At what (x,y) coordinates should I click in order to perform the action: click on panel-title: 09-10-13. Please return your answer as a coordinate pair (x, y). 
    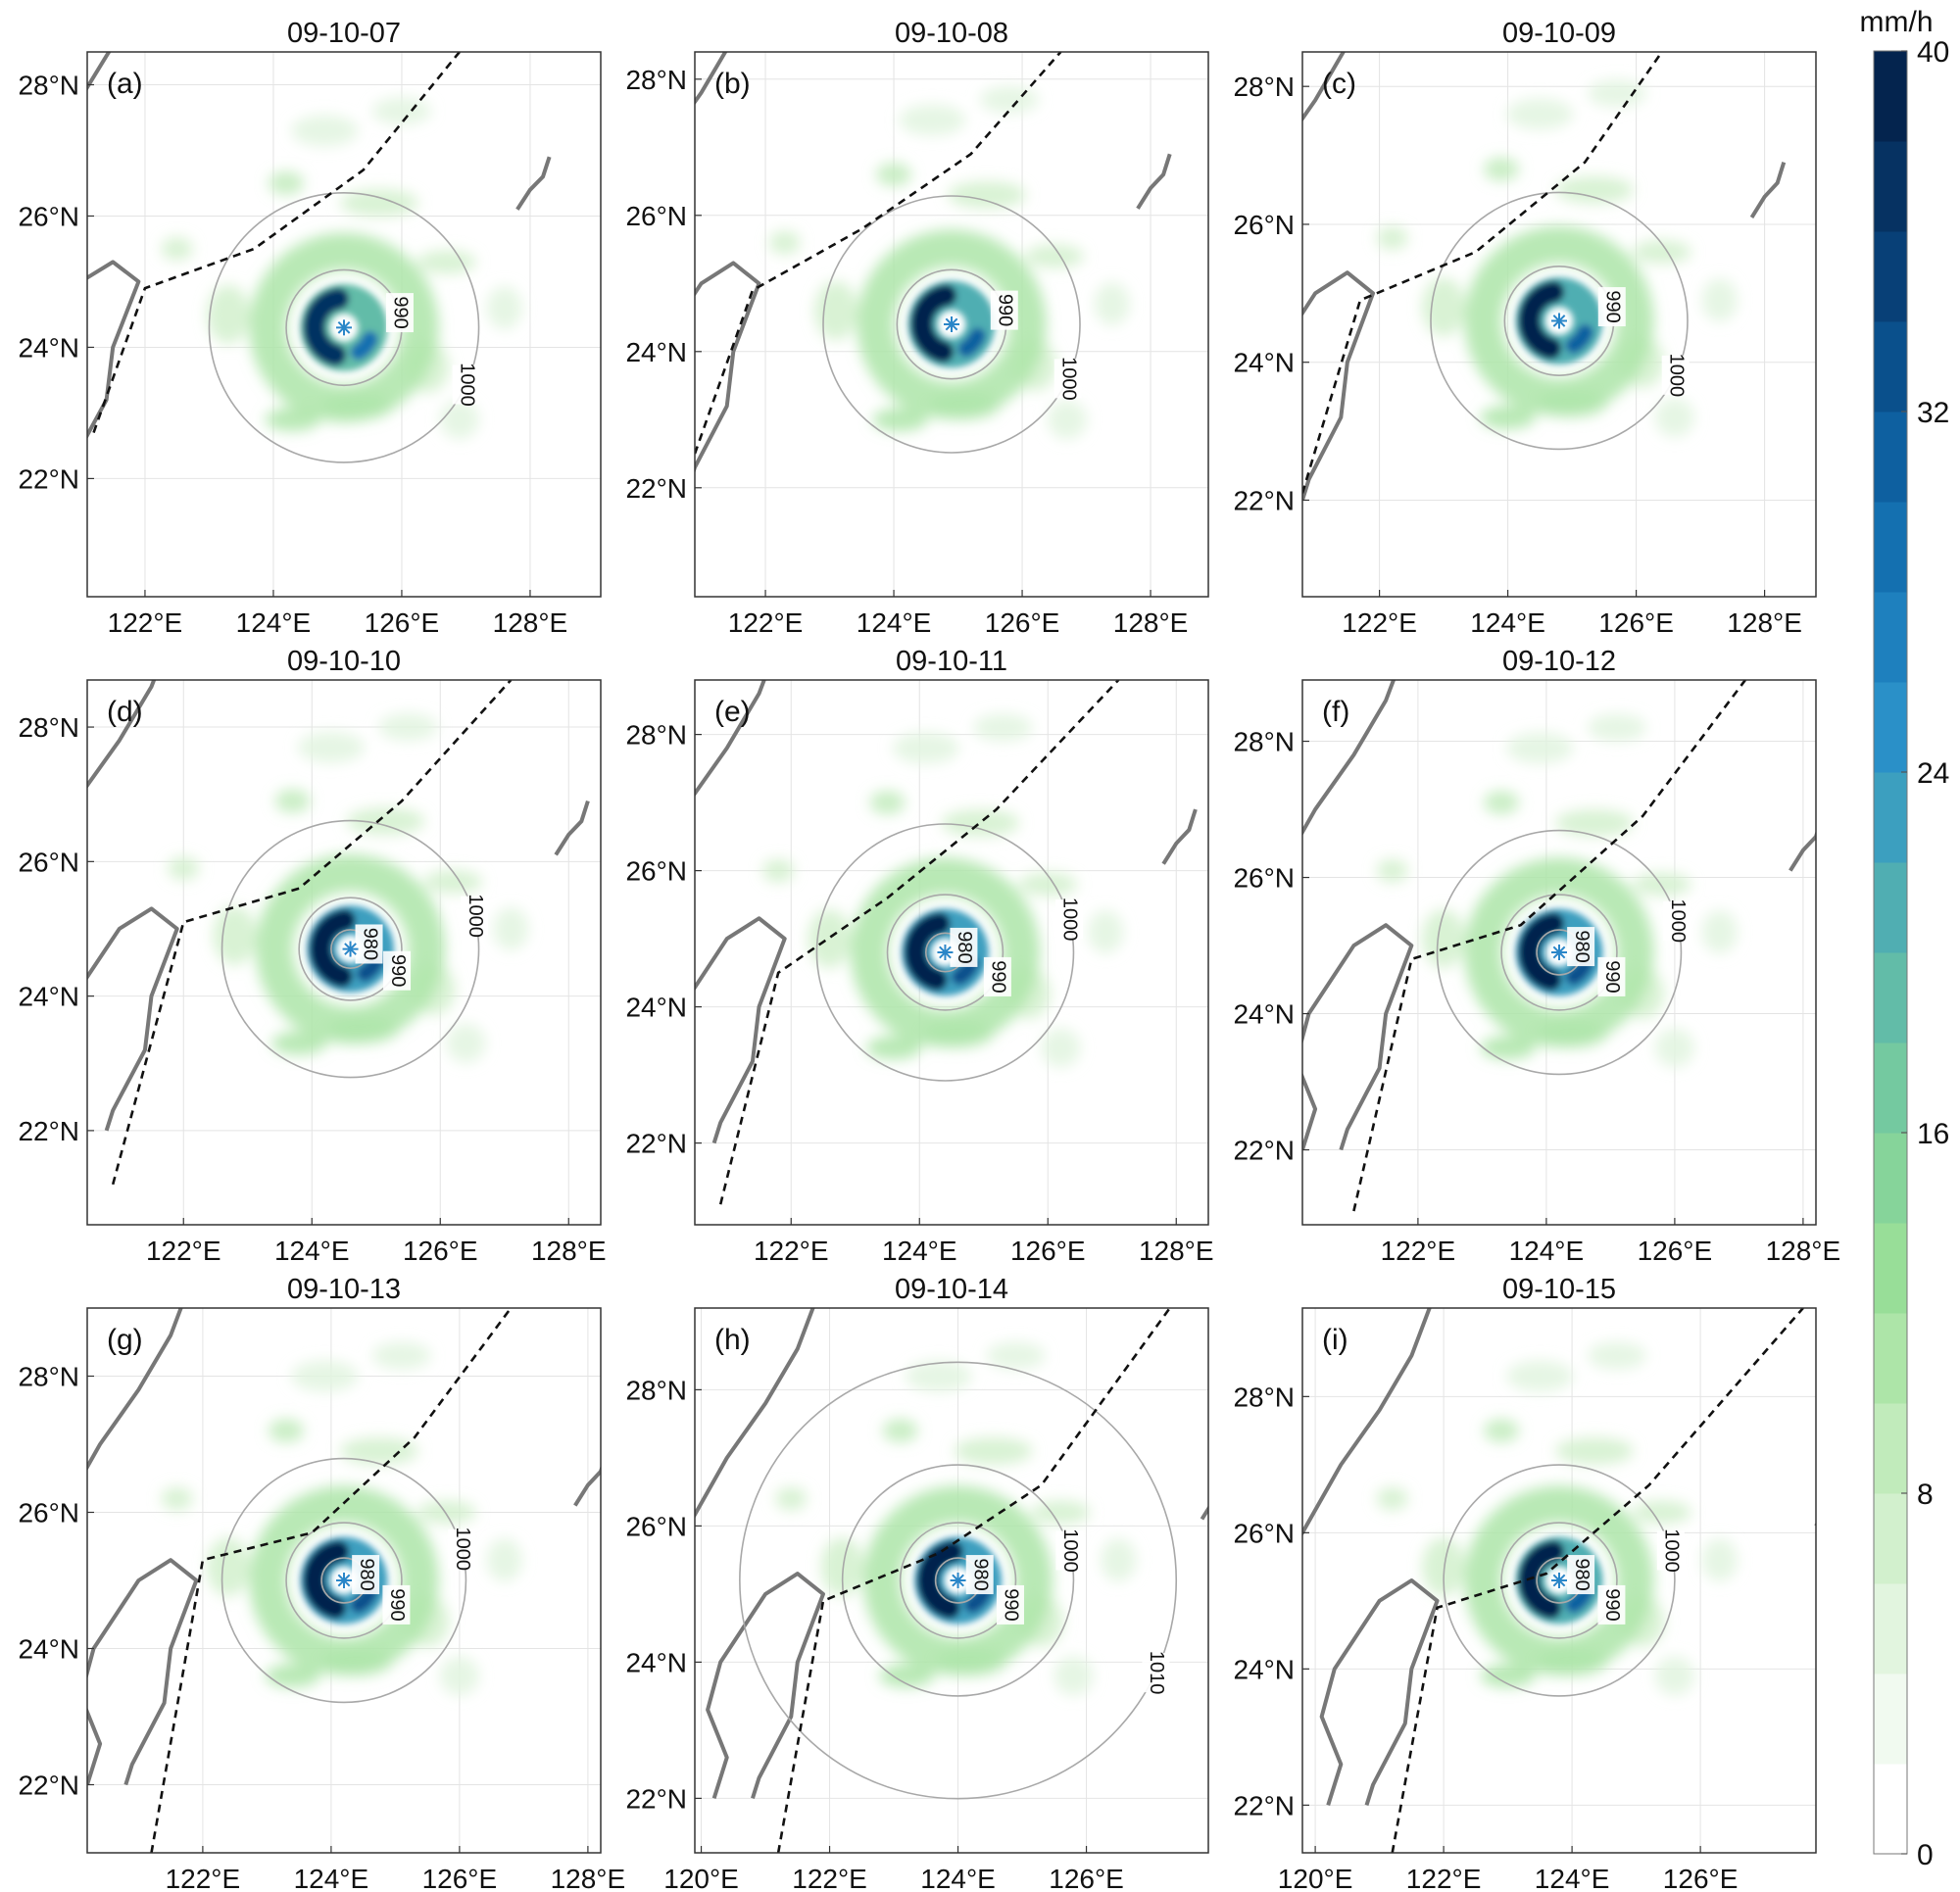
    Looking at the image, I should click on (344, 1289).